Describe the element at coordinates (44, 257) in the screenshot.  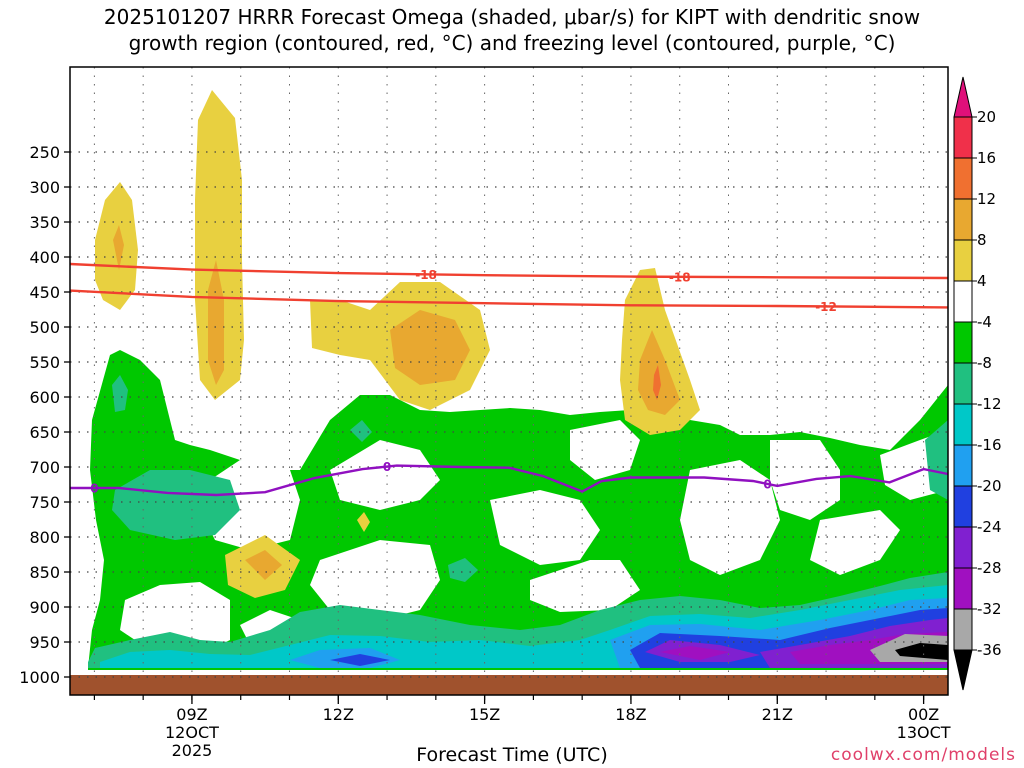
I see `y-tick-label-400: 400` at that location.